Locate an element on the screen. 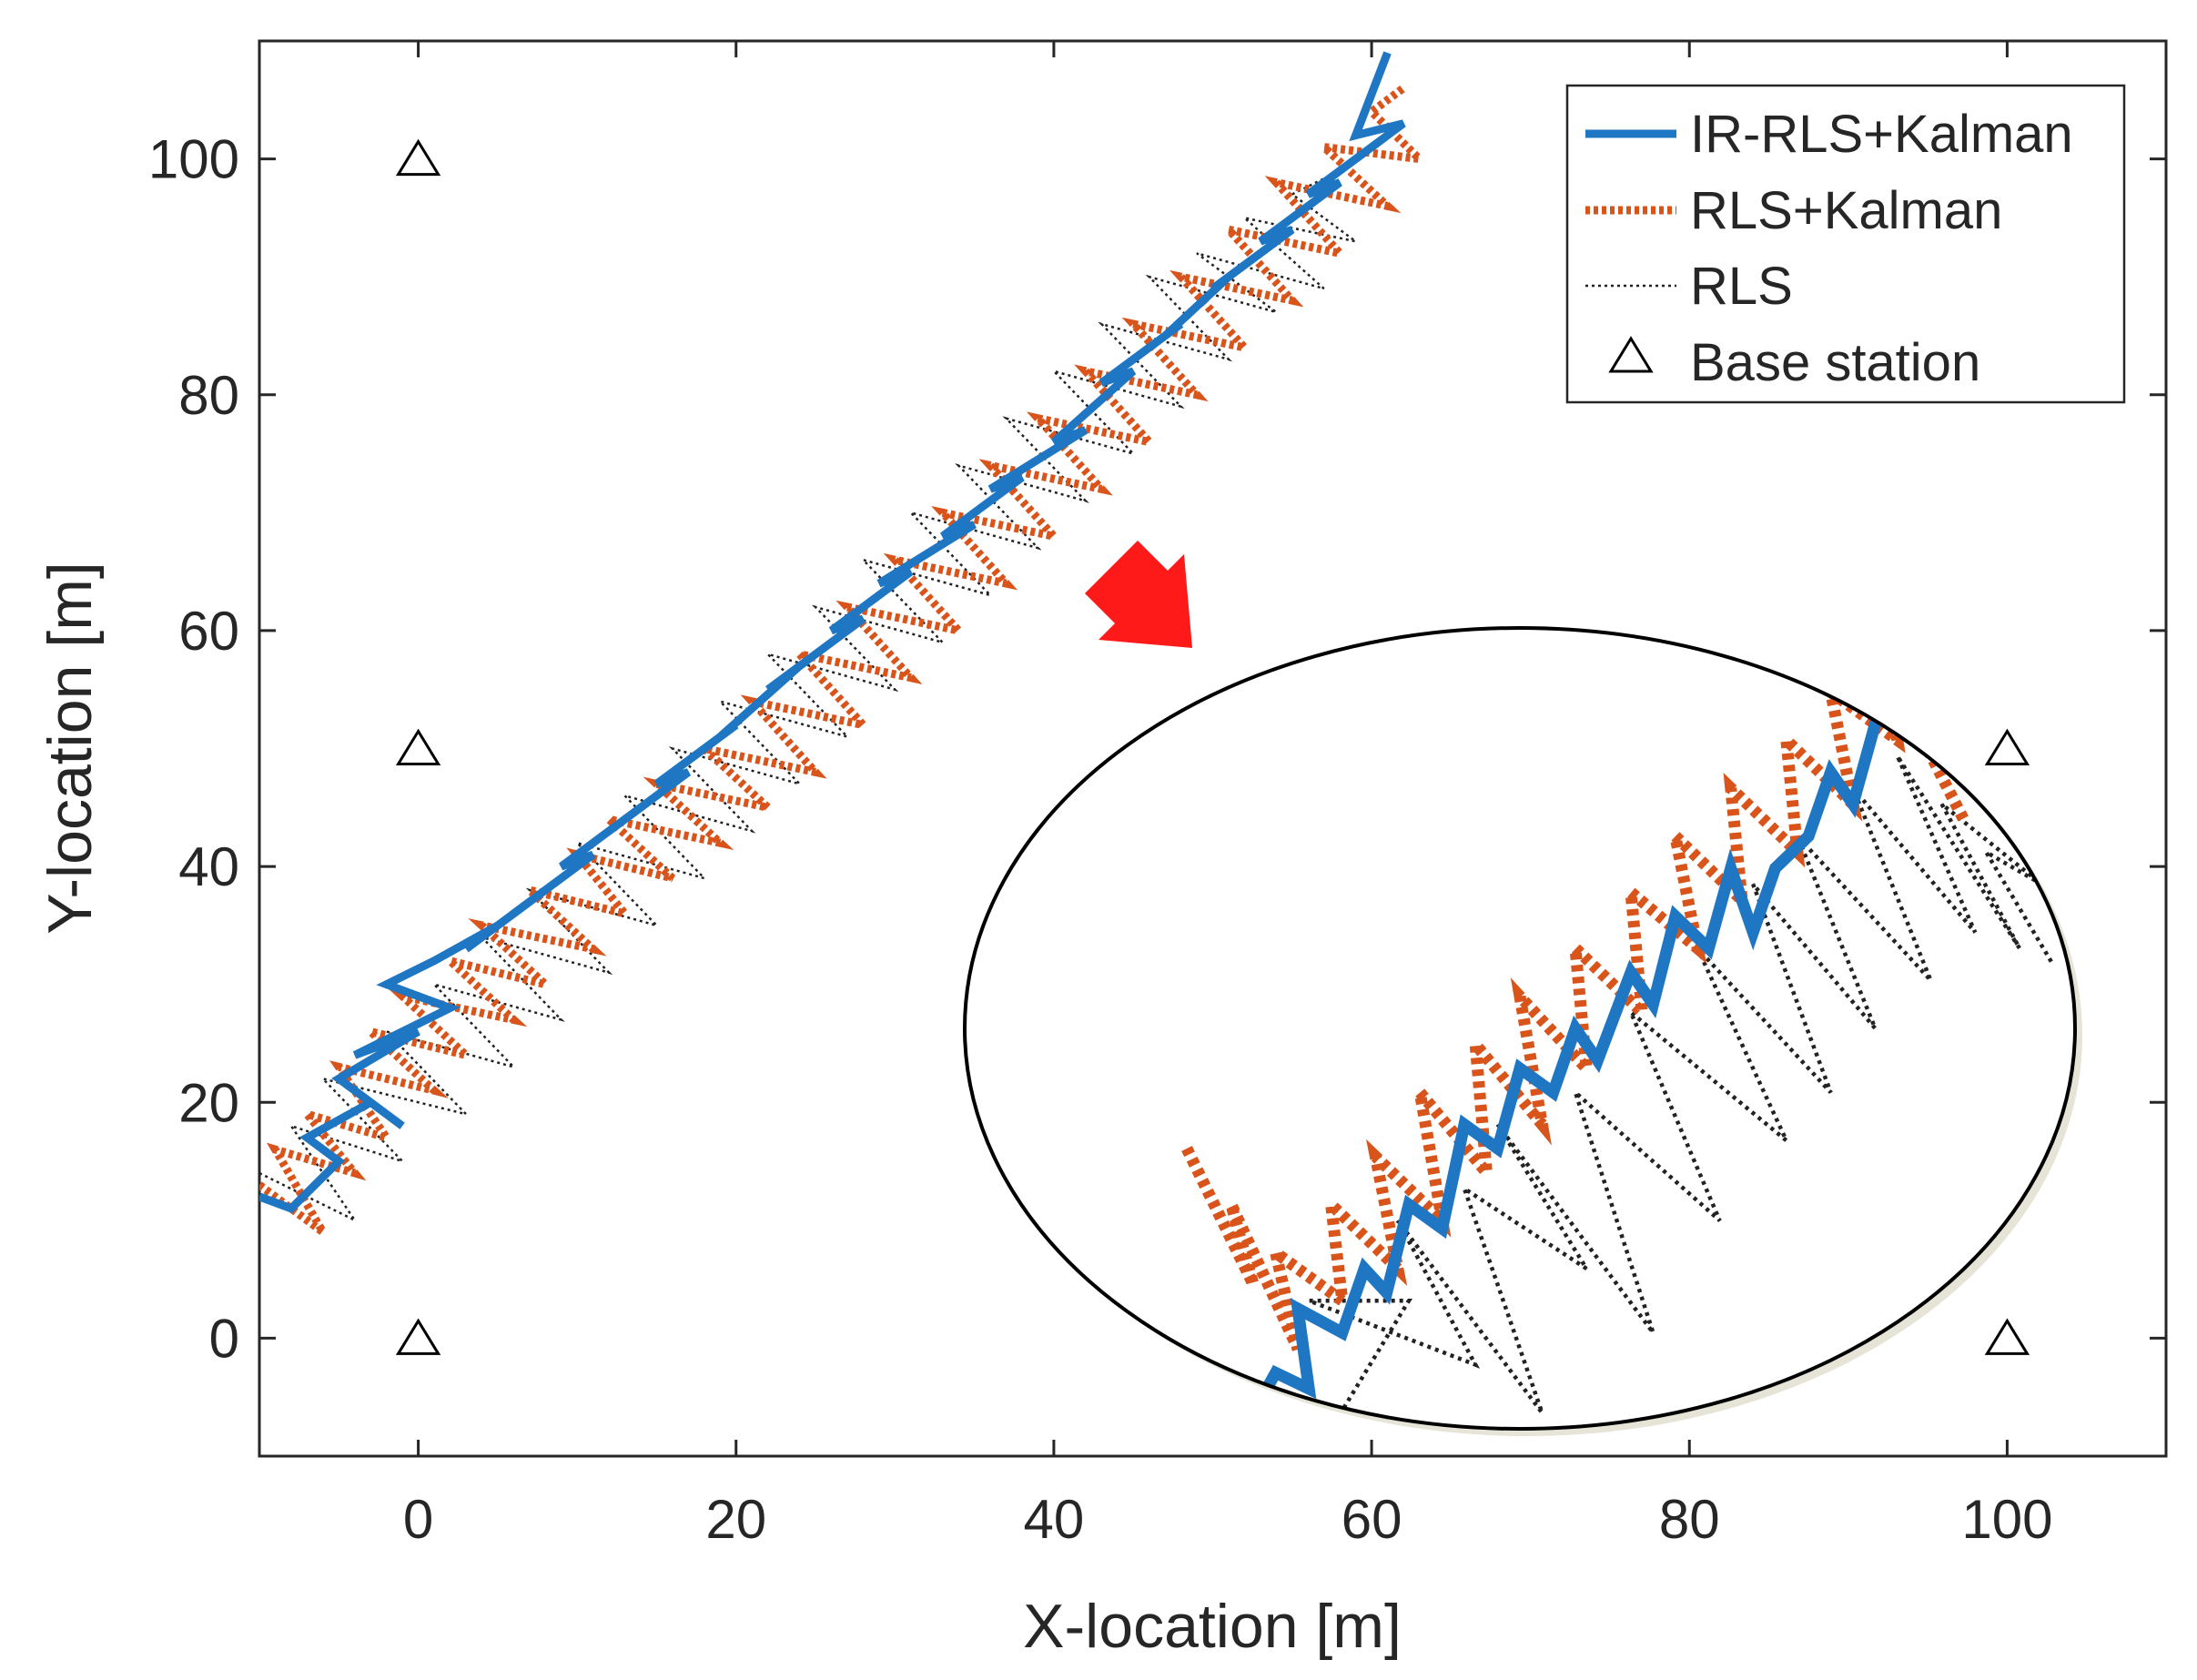  y-tick-label: 0 is located at coordinates (224, 1338).